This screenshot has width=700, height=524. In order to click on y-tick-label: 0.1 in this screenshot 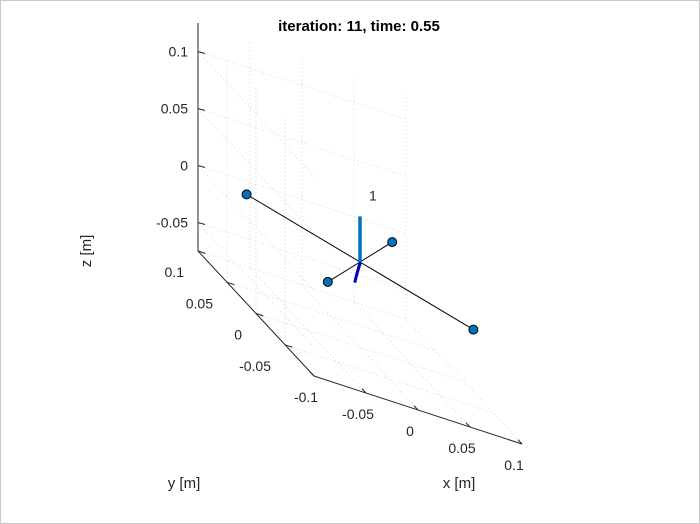, I will do `click(175, 272)`.